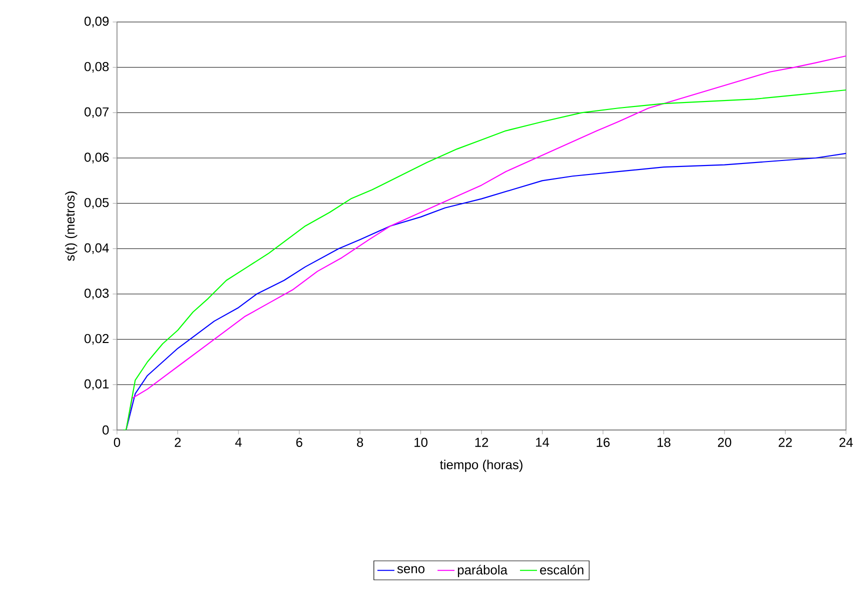  What do you see at coordinates (96, 22) in the screenshot?
I see `y-tick-label: 0,09` at bounding box center [96, 22].